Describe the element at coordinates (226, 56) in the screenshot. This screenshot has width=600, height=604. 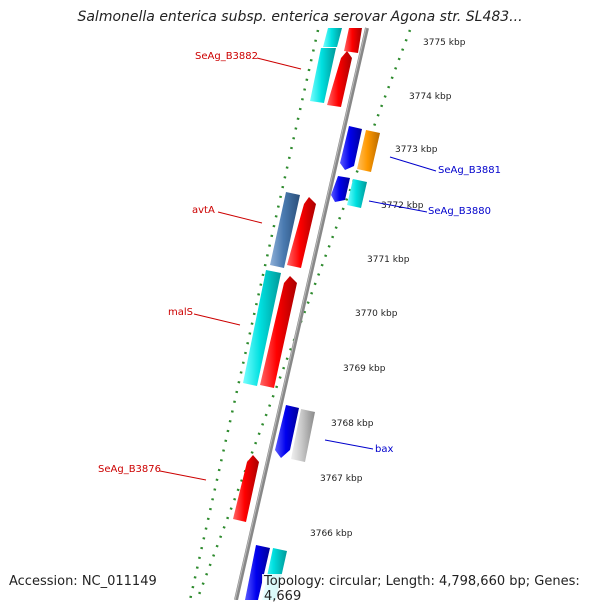
I see `gene-label-seag-b3882: SeAg_B3882` at that location.